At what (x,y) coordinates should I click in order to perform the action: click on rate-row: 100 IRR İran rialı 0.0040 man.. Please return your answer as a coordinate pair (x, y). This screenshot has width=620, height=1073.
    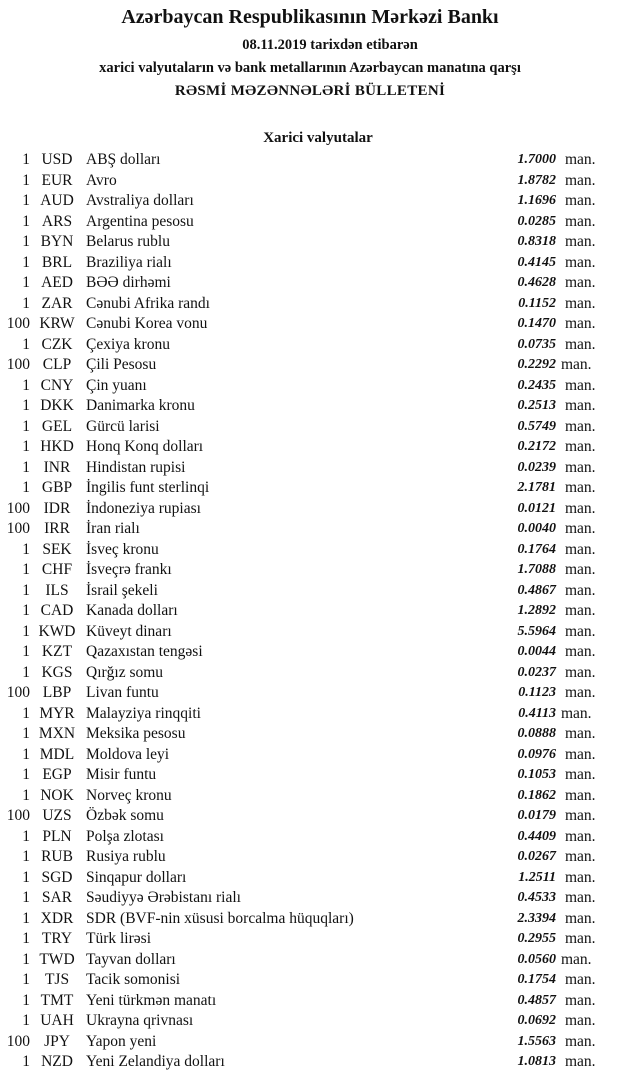
    Looking at the image, I should click on (310, 529).